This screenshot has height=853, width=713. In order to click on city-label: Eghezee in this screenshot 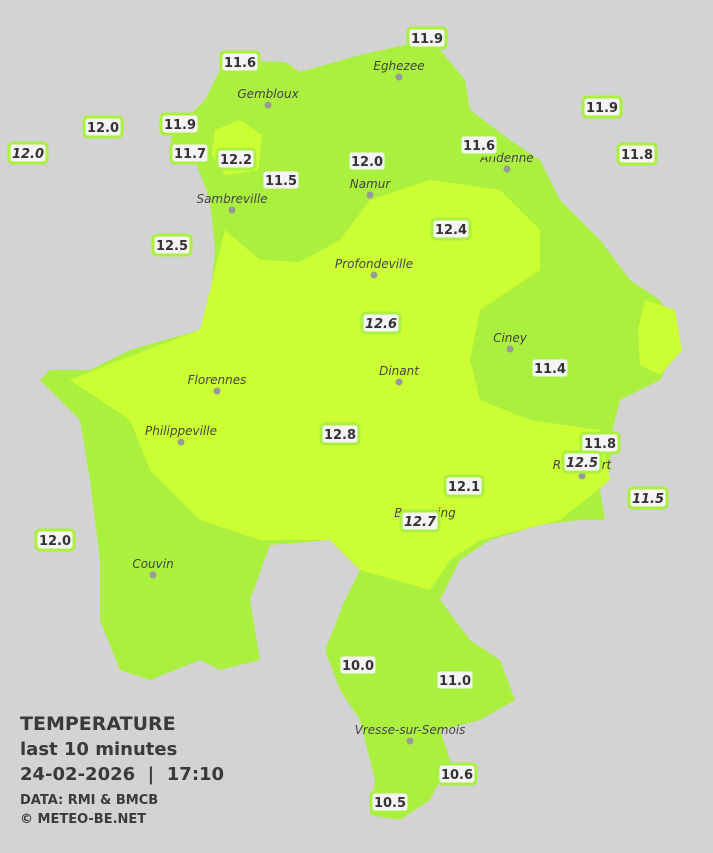, I will do `click(398, 66)`.